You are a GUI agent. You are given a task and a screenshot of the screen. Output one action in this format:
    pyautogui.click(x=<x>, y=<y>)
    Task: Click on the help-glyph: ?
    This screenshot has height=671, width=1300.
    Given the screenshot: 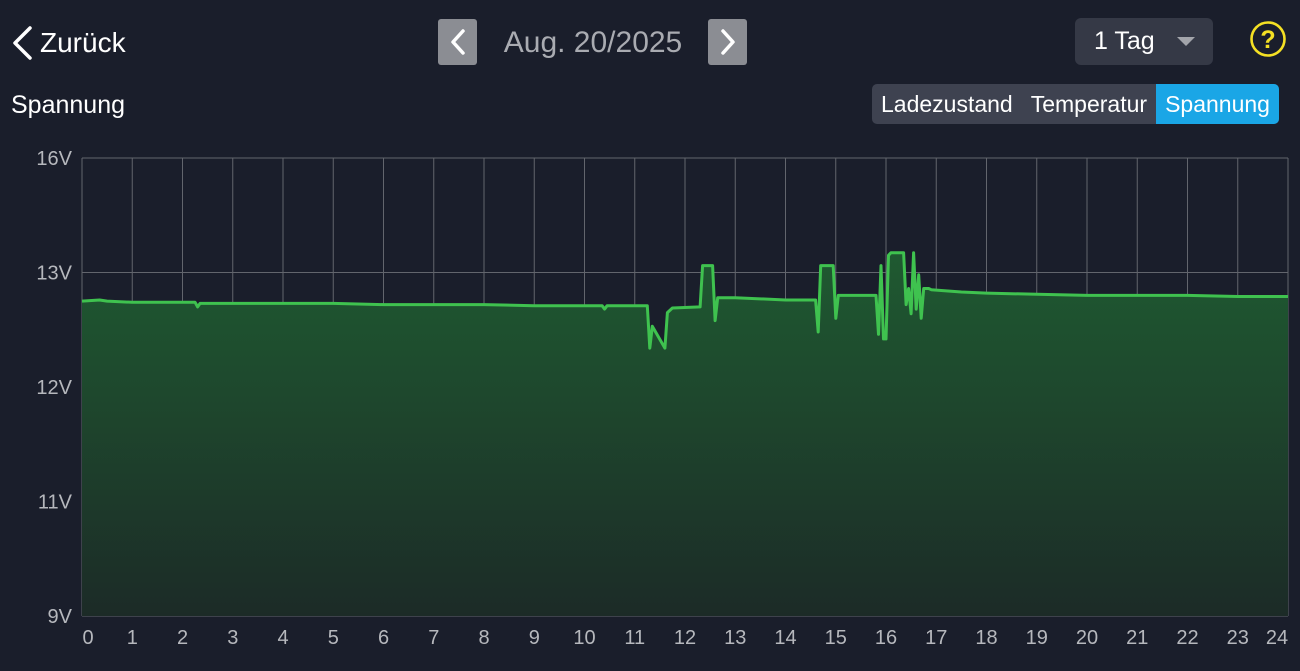 What is the action you would take?
    pyautogui.click(x=1267, y=40)
    